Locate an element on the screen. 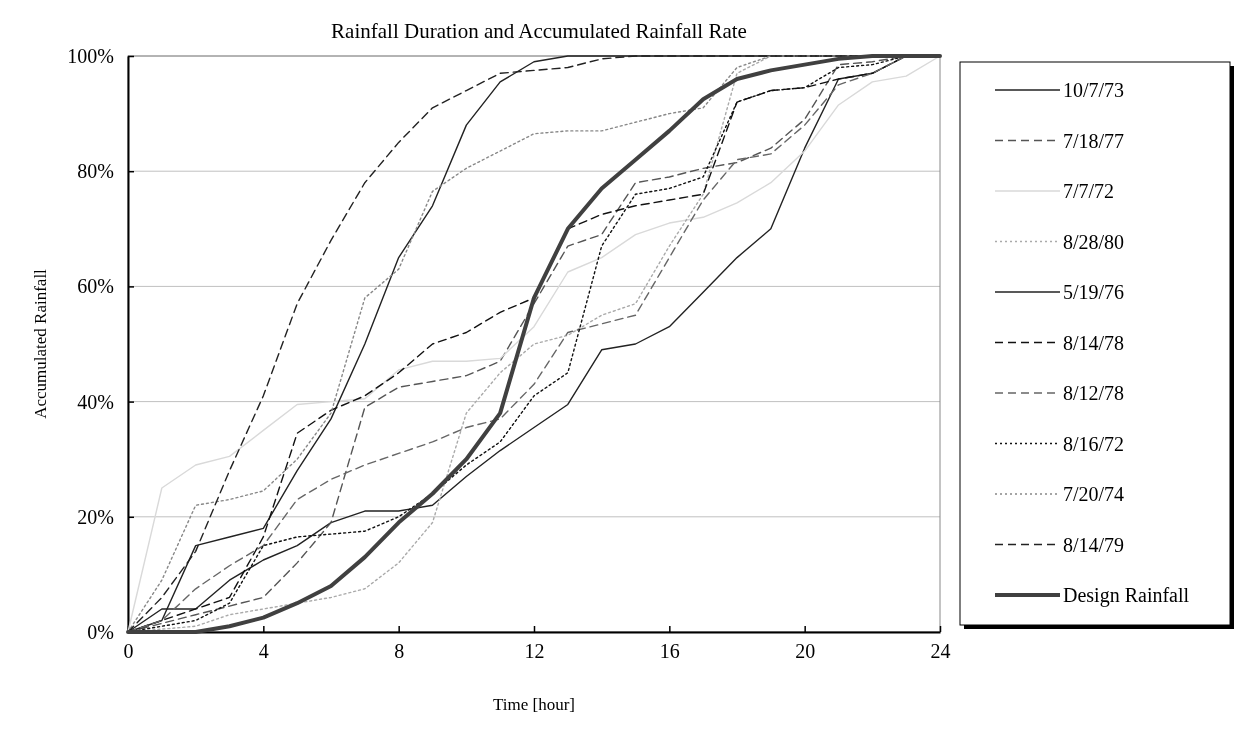  x-tick-label: 16 is located at coordinates (669, 651).